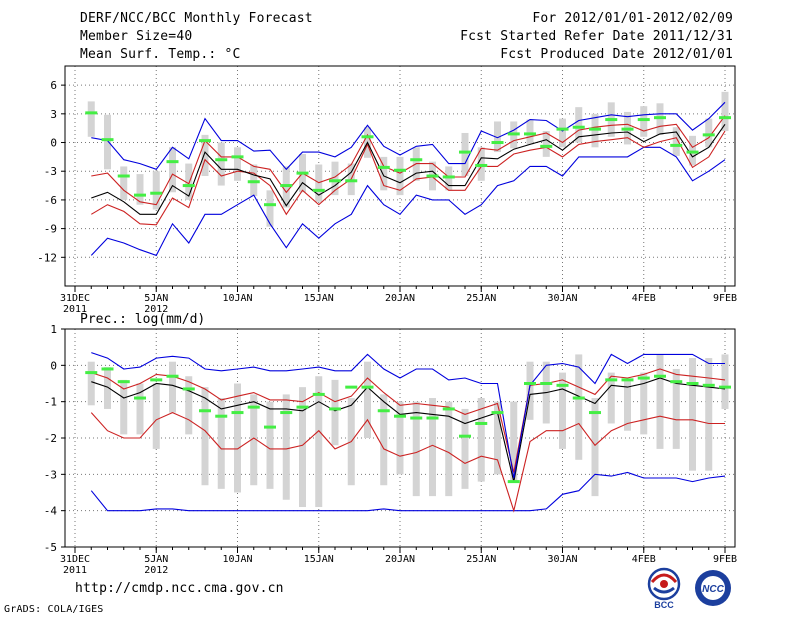 Image resolution: width=800 pixels, height=618 pixels. I want to click on temp-line-min, so click(408, 136).